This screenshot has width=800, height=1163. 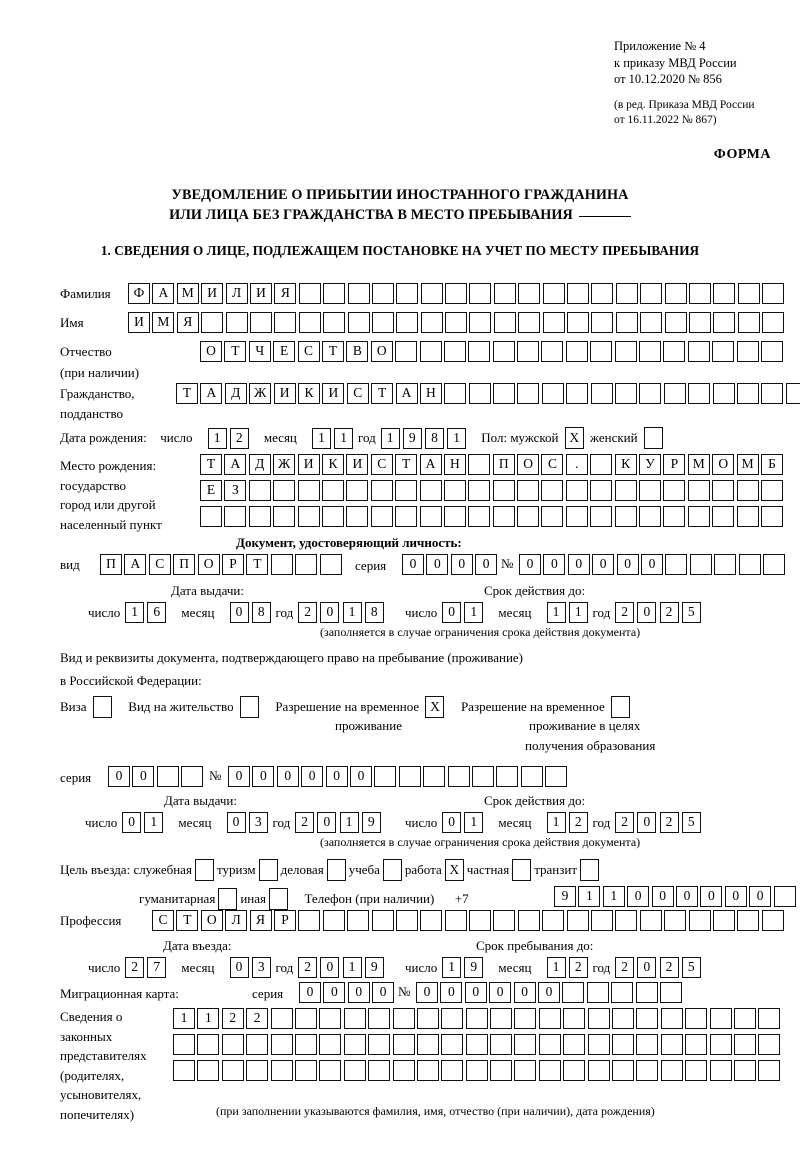 What do you see at coordinates (308, 393) in the screenshot?
I see `char-cell: К` at bounding box center [308, 393].